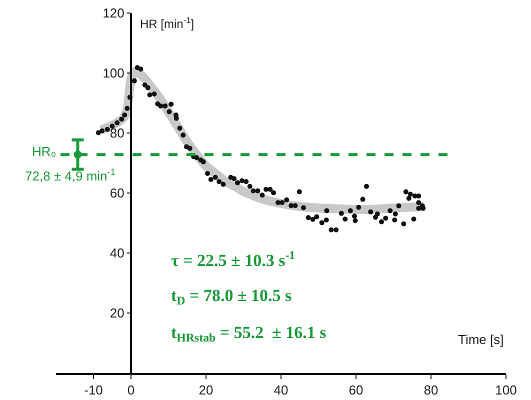  Describe the element at coordinates (233, 259) in the screenshot. I see `annotation: τ = 22.5 ± 10.3 s$^{-1}$` at that location.